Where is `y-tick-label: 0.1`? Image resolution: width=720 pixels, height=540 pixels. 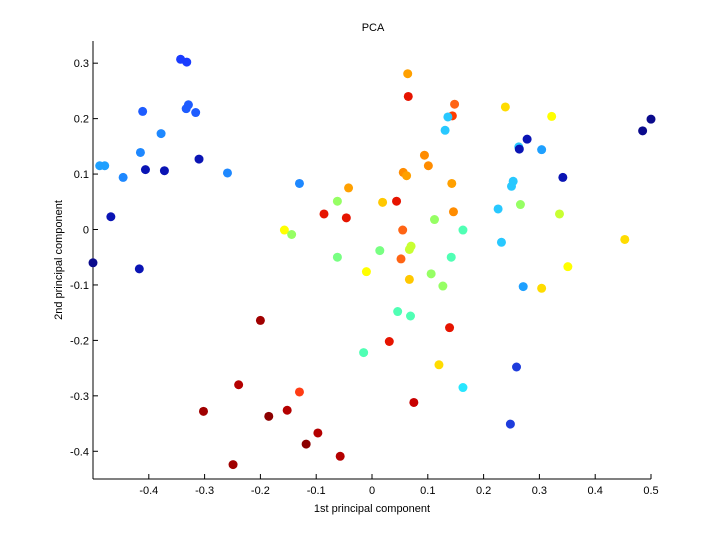 y-tick-label: 0.1 is located at coordinates (81, 175).